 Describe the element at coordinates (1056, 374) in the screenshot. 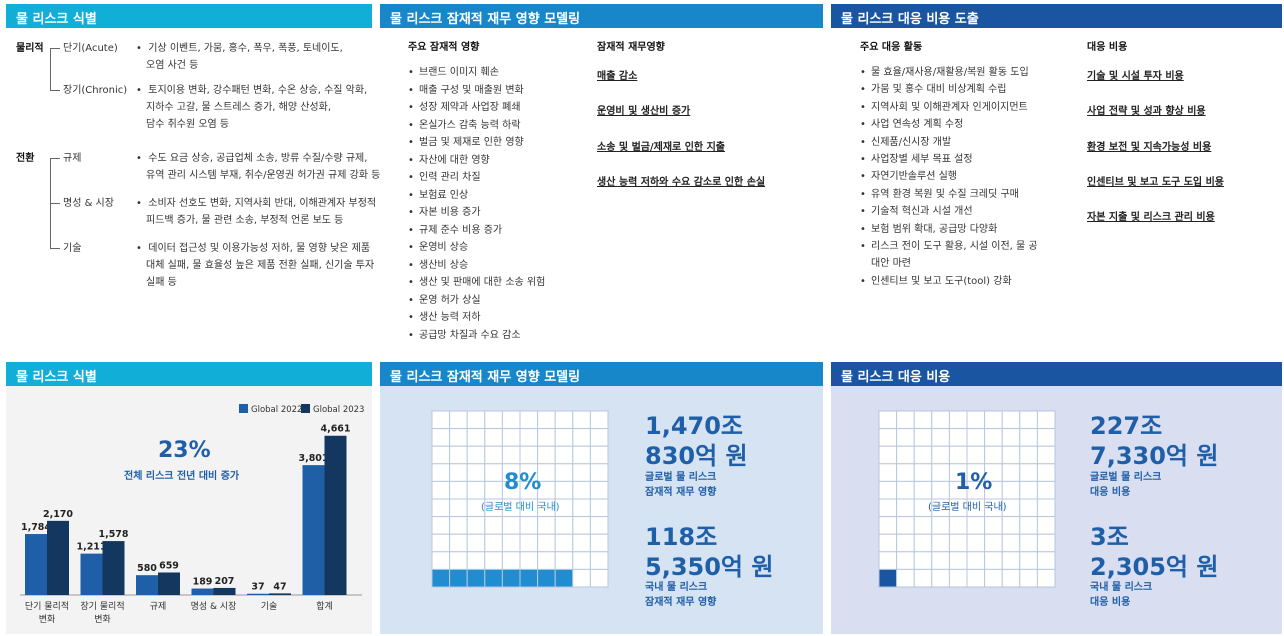

I see `panel-header: 물 리스크 대응 비용` at that location.